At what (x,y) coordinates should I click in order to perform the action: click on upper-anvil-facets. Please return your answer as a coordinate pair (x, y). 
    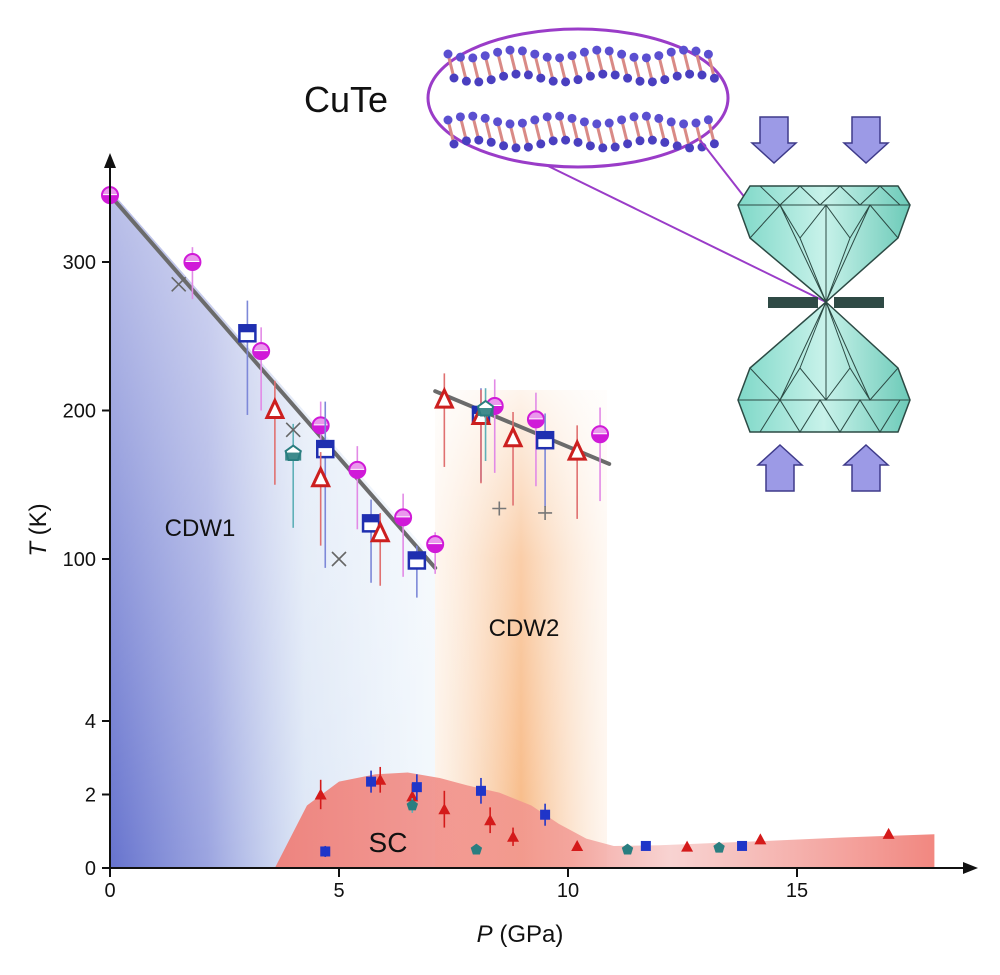
    Looking at the image, I should click on (824, 244).